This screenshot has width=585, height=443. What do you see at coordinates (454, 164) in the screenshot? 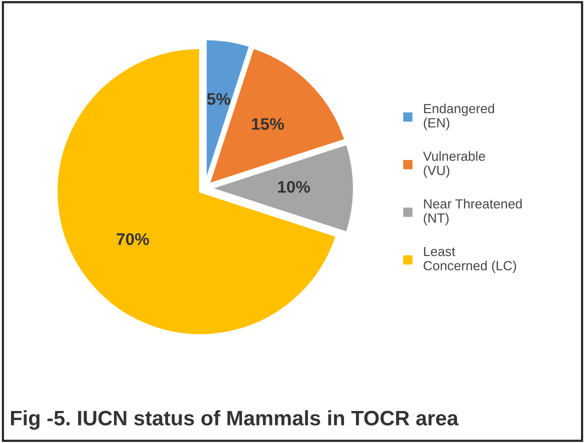
I see `legend-label: Vulnerable (VU)` at bounding box center [454, 164].